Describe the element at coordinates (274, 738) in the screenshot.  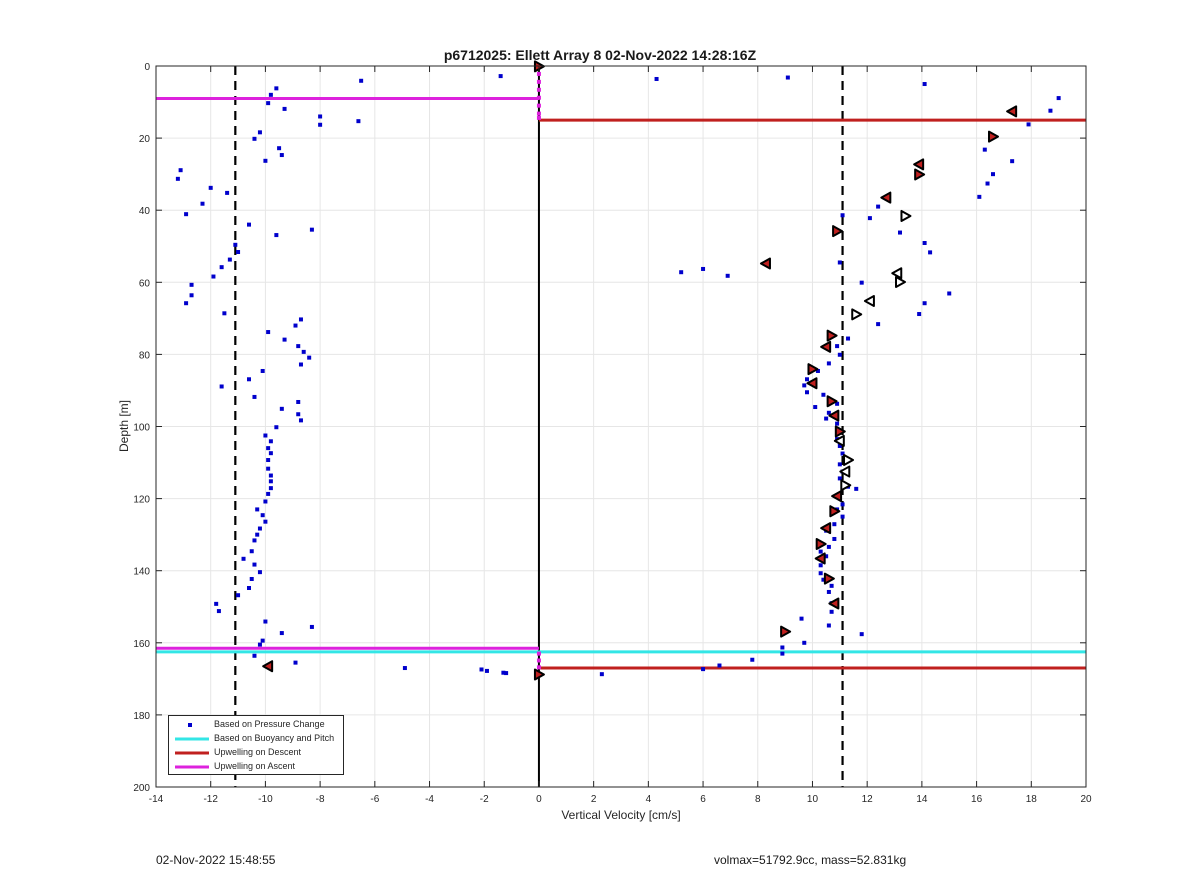
I see `legend-label: Based on Buoyancy and Pitch` at that location.